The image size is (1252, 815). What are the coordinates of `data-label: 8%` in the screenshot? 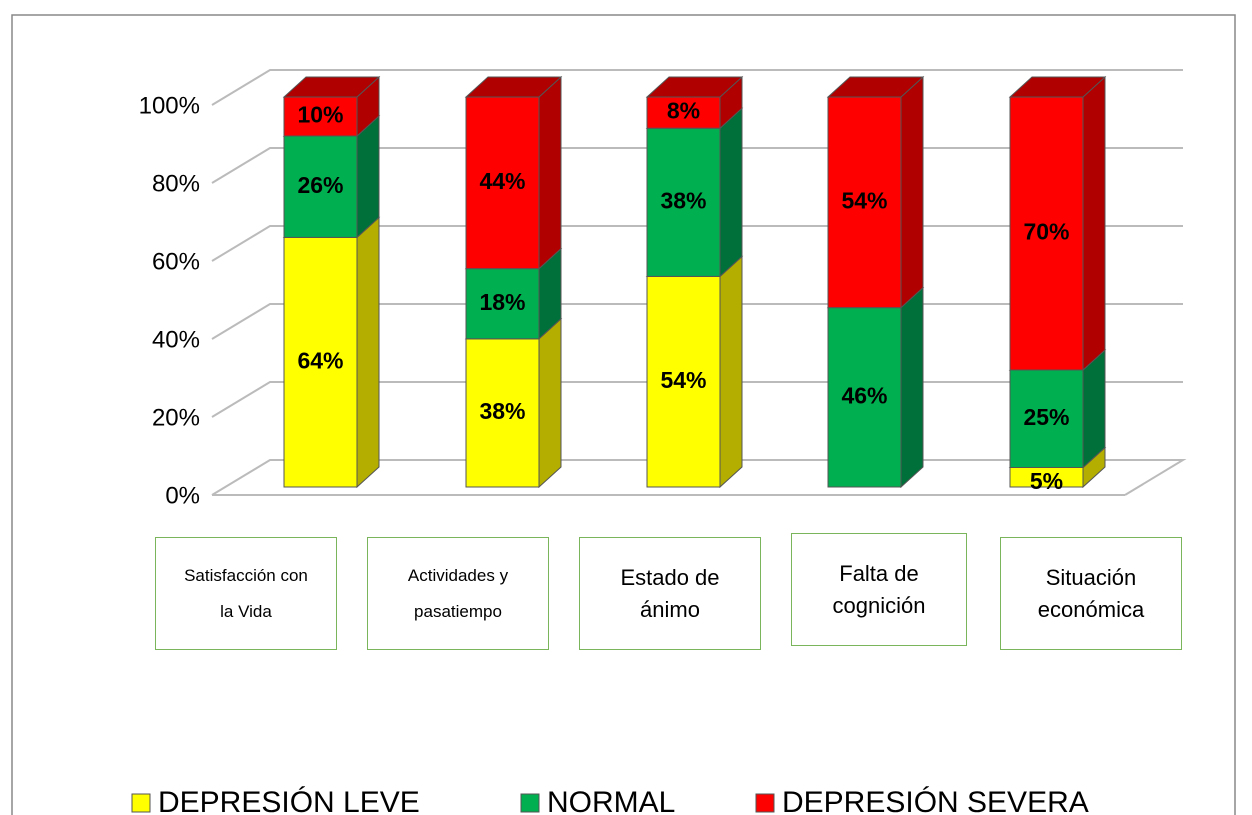 It's located at (683, 111).